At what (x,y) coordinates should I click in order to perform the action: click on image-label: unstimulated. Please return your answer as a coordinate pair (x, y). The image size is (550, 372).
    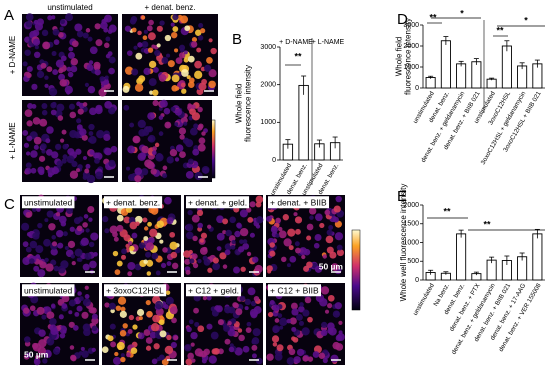
    Looking at the image, I should click on (48, 202).